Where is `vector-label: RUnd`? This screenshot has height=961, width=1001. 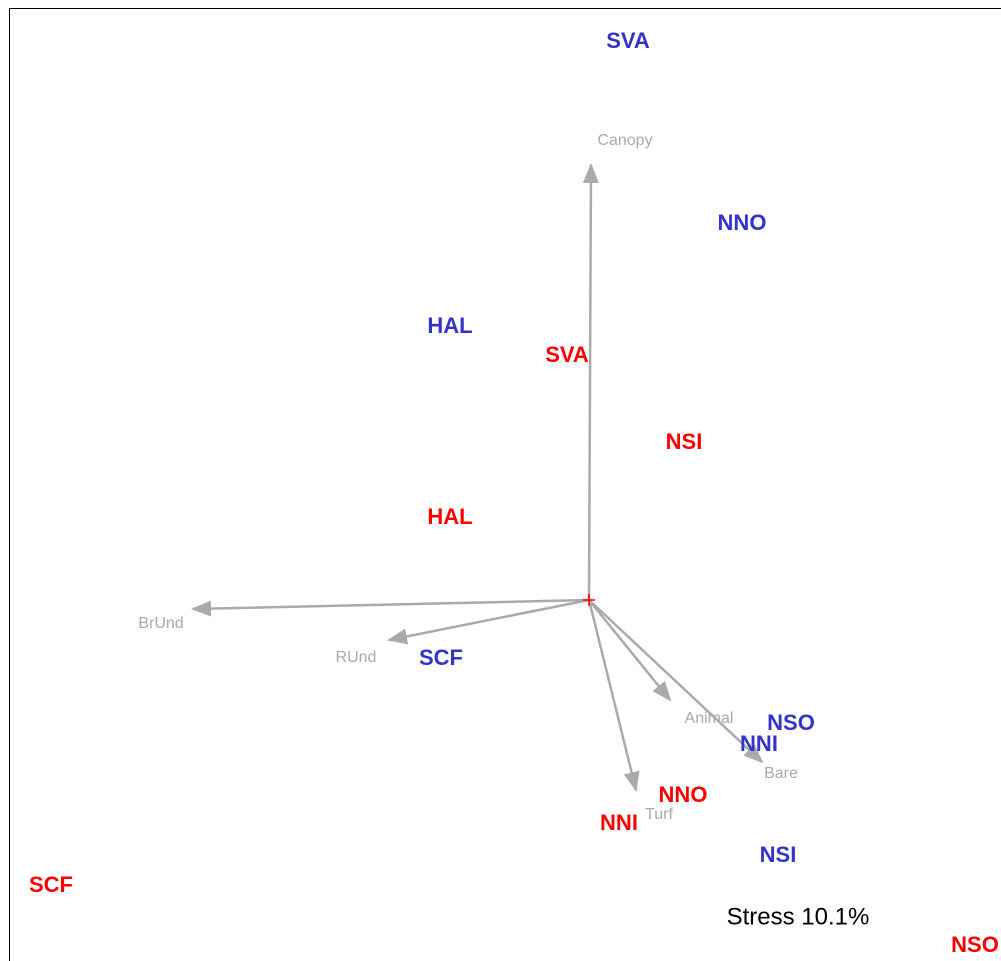
vector-label: RUnd is located at coordinates (356, 657).